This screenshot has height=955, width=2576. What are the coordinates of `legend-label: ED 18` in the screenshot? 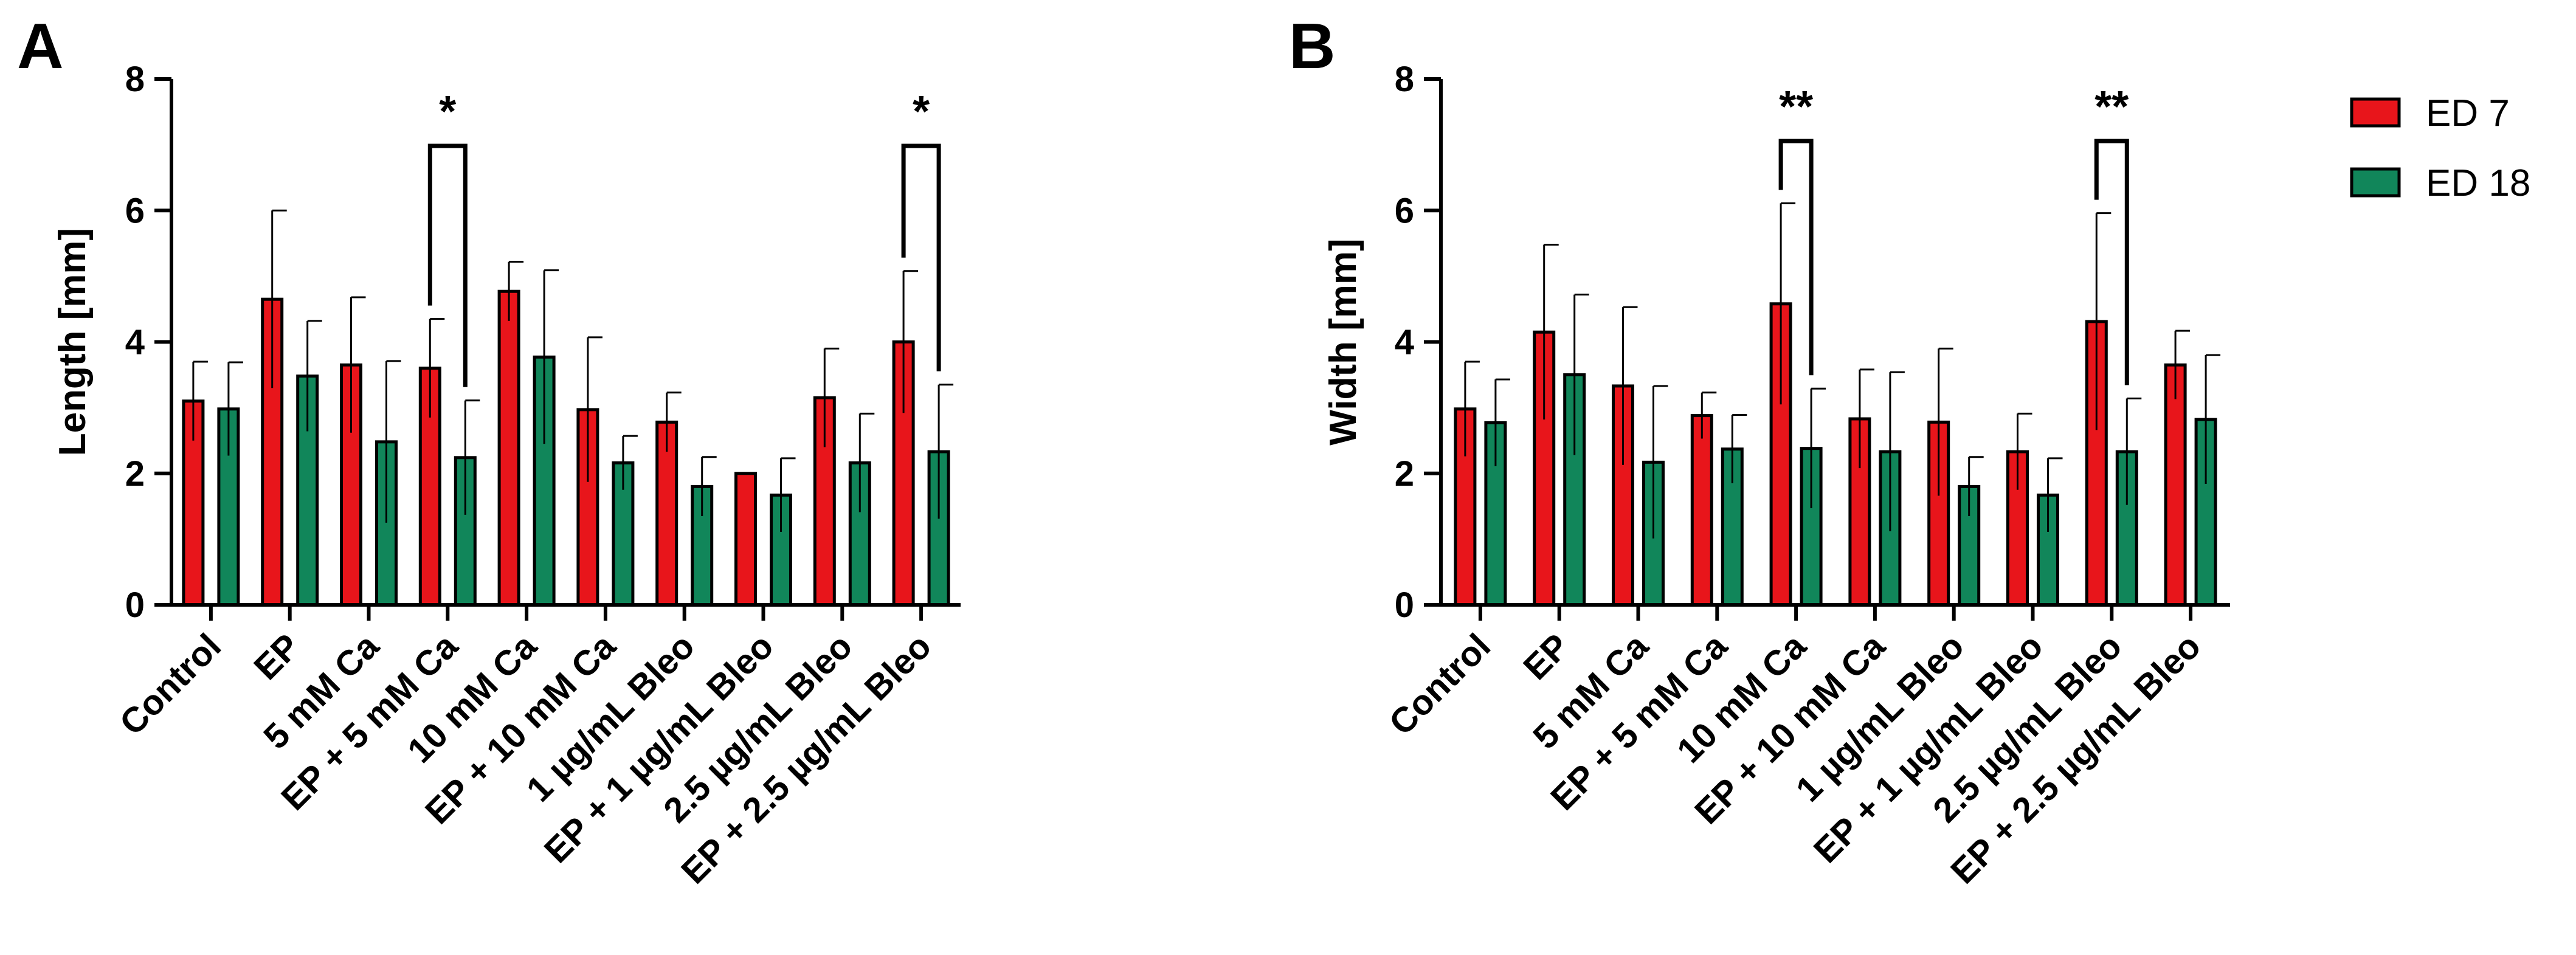 It's located at (2478, 183).